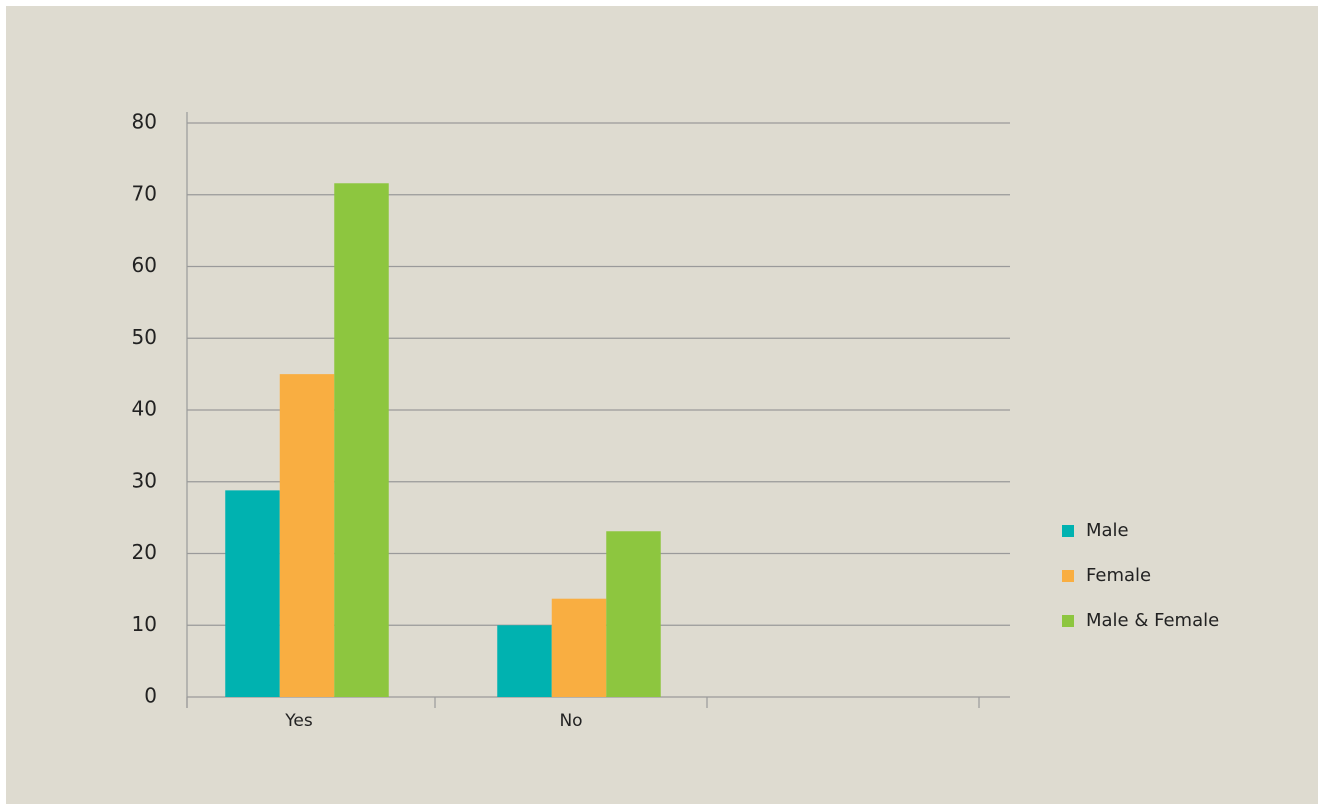 The height and width of the screenshot is (810, 1324). I want to click on legend-label: Male, so click(1107, 530).